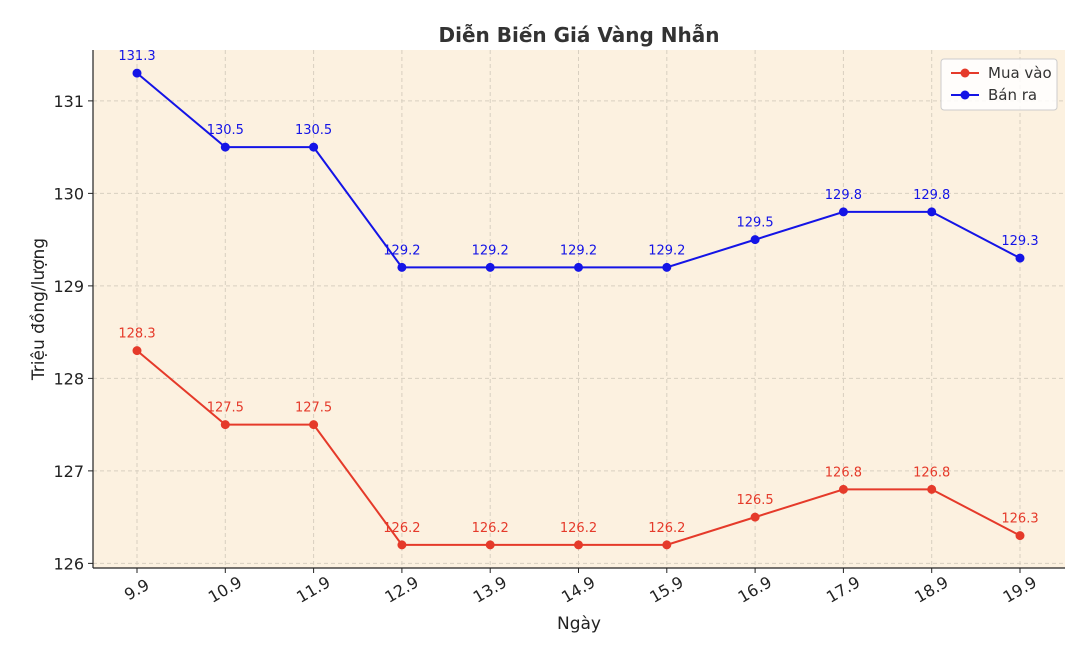 The height and width of the screenshot is (648, 1082). I want to click on legend-box, so click(999, 84).